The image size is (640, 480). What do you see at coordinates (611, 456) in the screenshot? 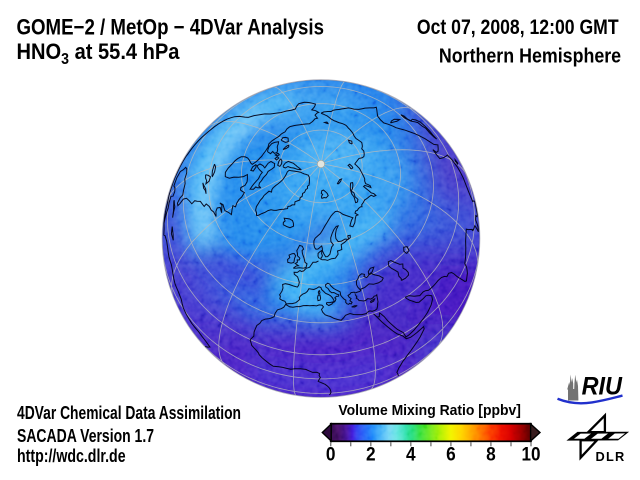
I see `svg-text: DLR` at bounding box center [611, 456].